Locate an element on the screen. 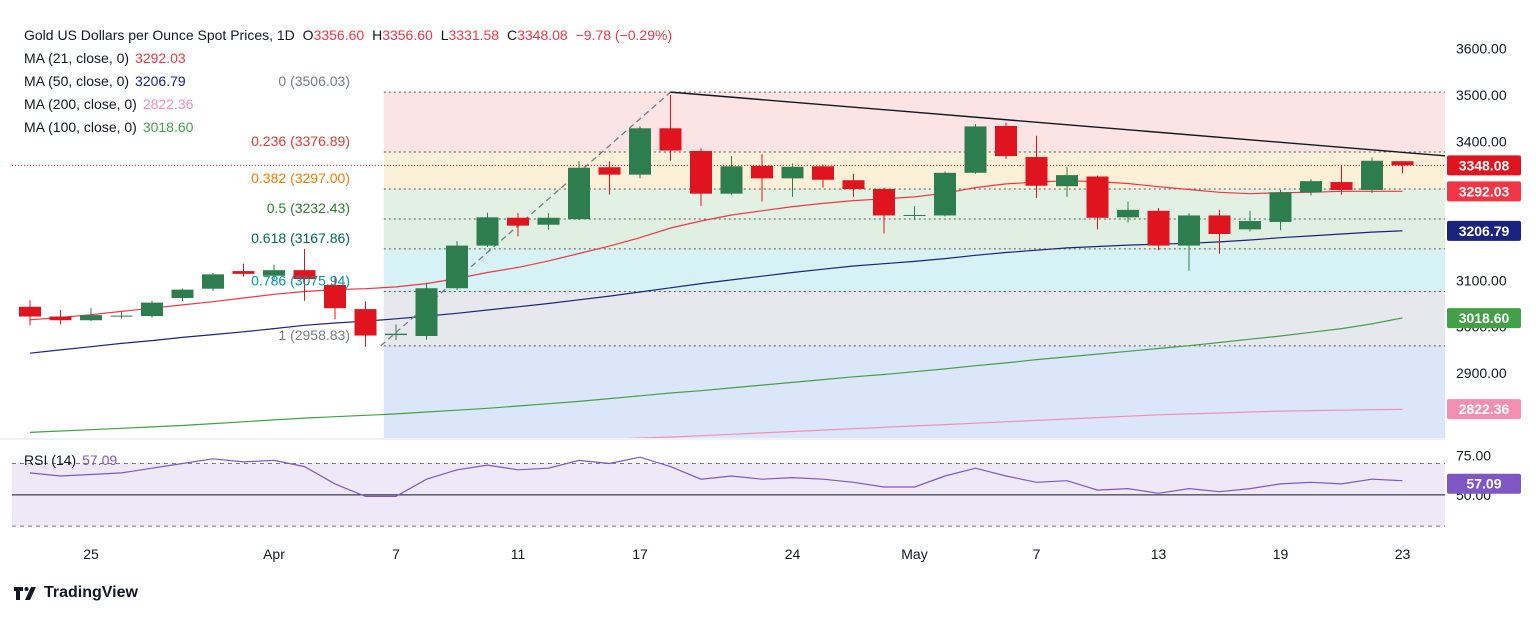 The image size is (1536, 617). price-axis-badge-label: 3206.79 is located at coordinates (1484, 231).